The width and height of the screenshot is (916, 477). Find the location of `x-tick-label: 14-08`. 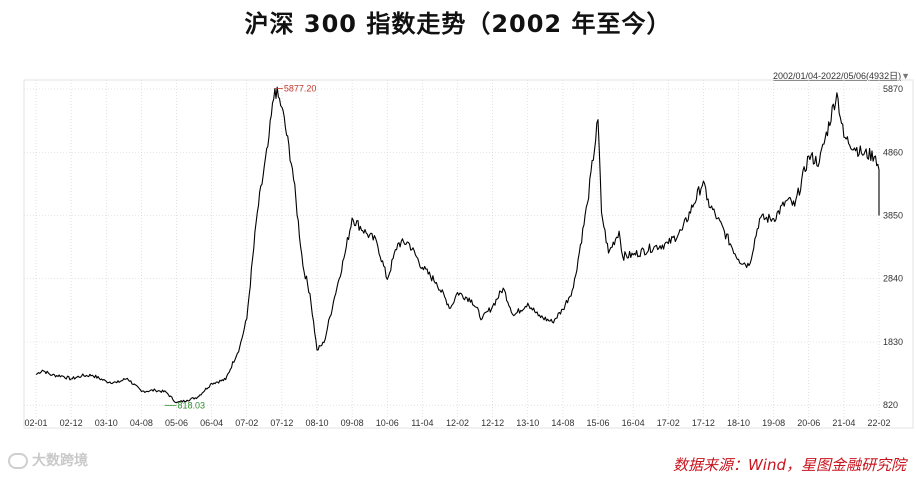

x-tick-label: 14-08 is located at coordinates (562, 423).